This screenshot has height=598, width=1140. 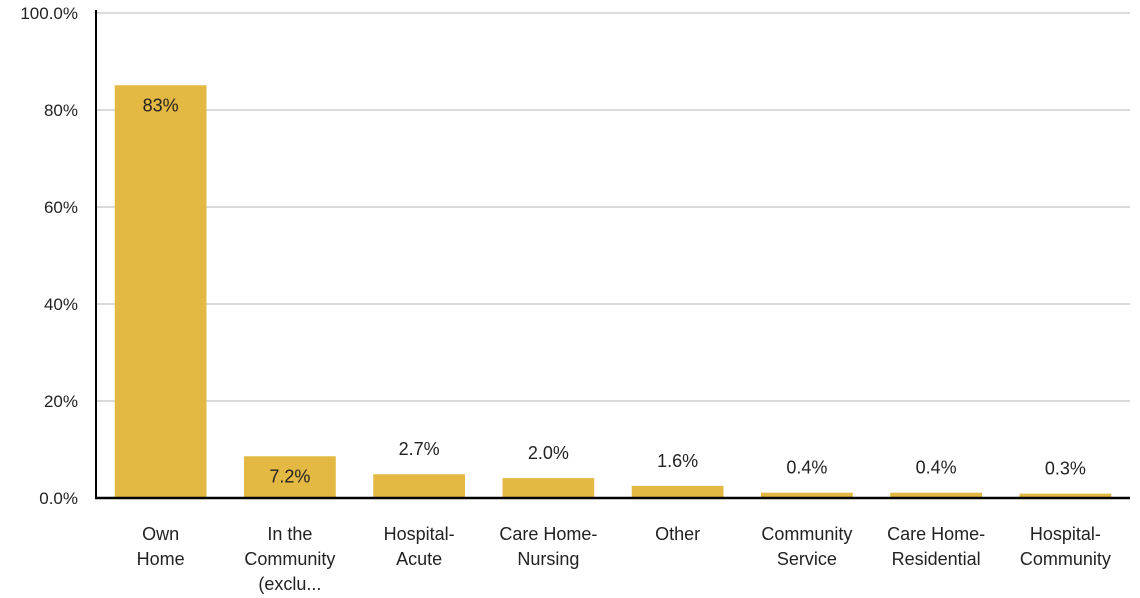 What do you see at coordinates (161, 546) in the screenshot?
I see `x-category-label: Own Home` at bounding box center [161, 546].